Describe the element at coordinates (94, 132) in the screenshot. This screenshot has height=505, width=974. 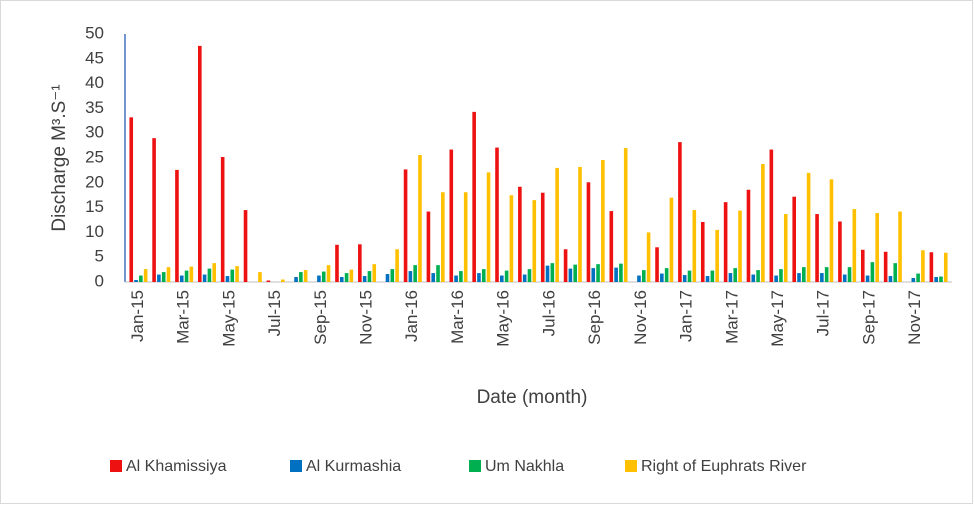
I see `y-tick-label: 30` at that location.